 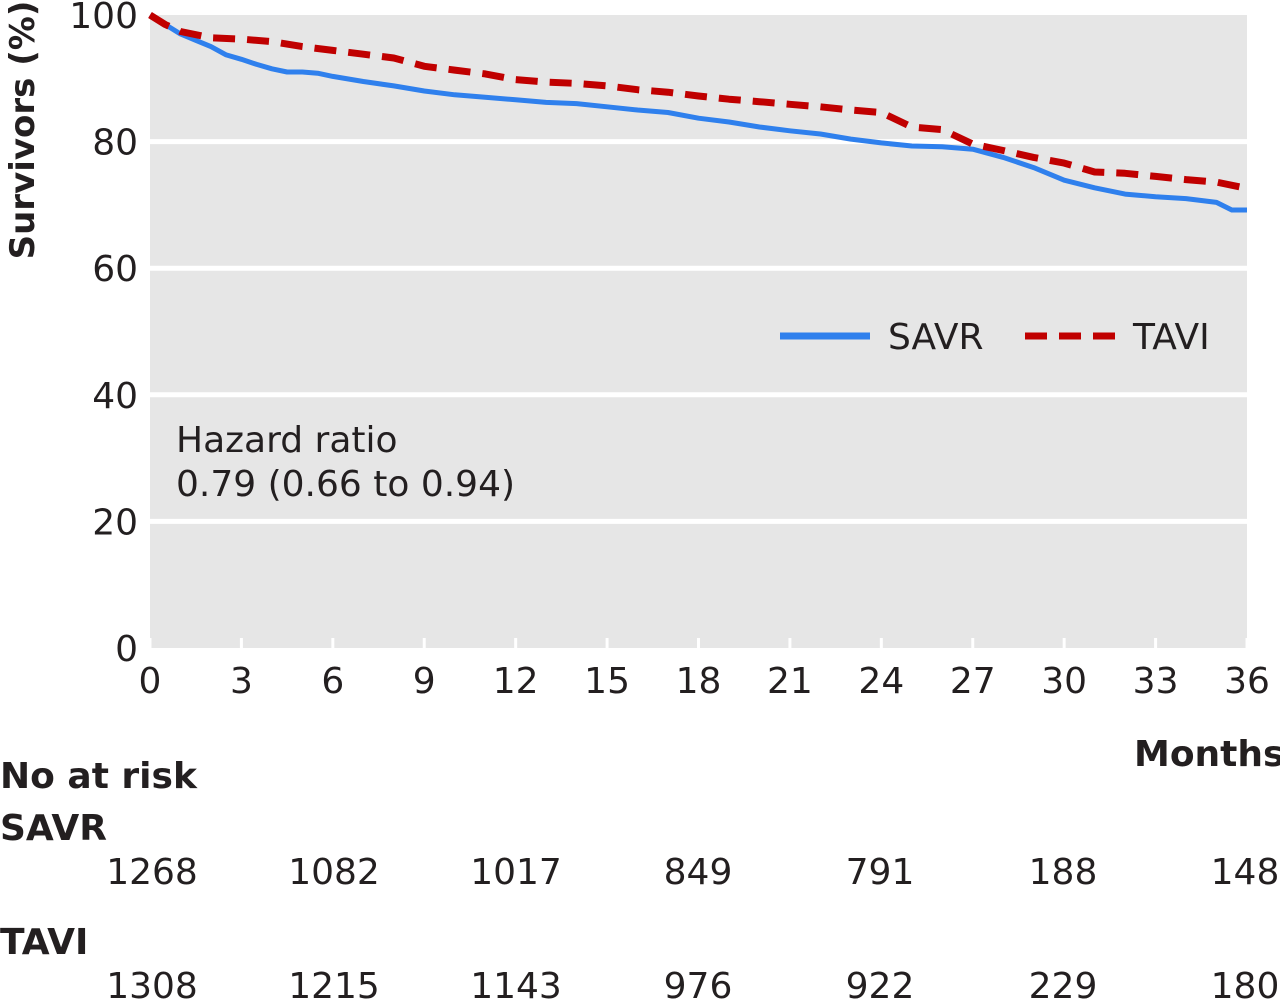 I want to click on x-tick-label: 33, so click(x=1156, y=681).